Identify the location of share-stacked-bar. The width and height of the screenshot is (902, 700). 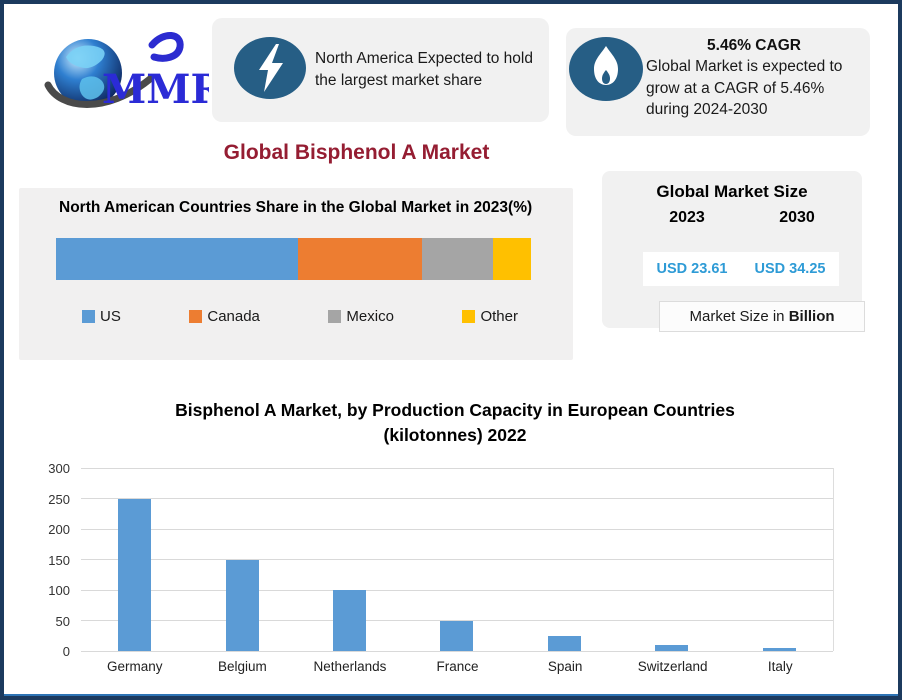
(293, 259).